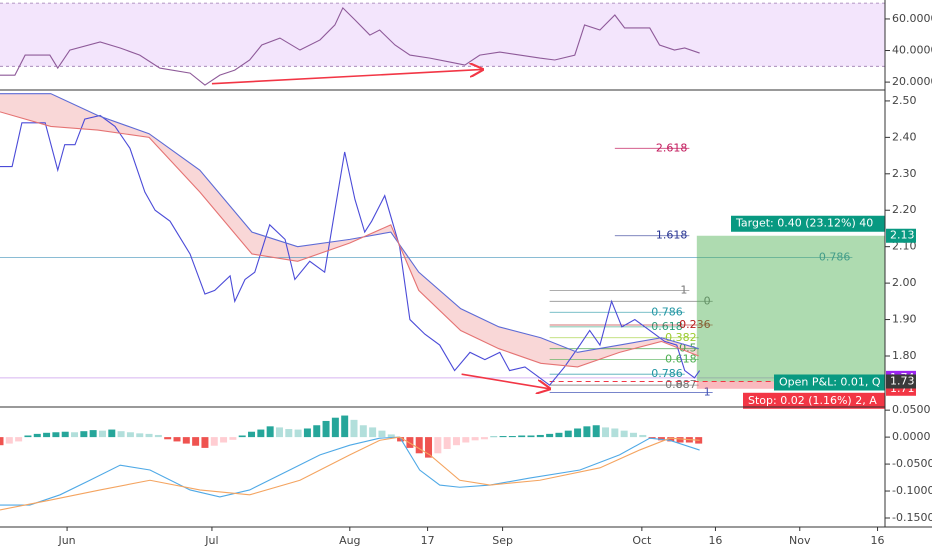 The width and height of the screenshot is (932, 550). I want to click on fib-label: 0.887, so click(681, 384).